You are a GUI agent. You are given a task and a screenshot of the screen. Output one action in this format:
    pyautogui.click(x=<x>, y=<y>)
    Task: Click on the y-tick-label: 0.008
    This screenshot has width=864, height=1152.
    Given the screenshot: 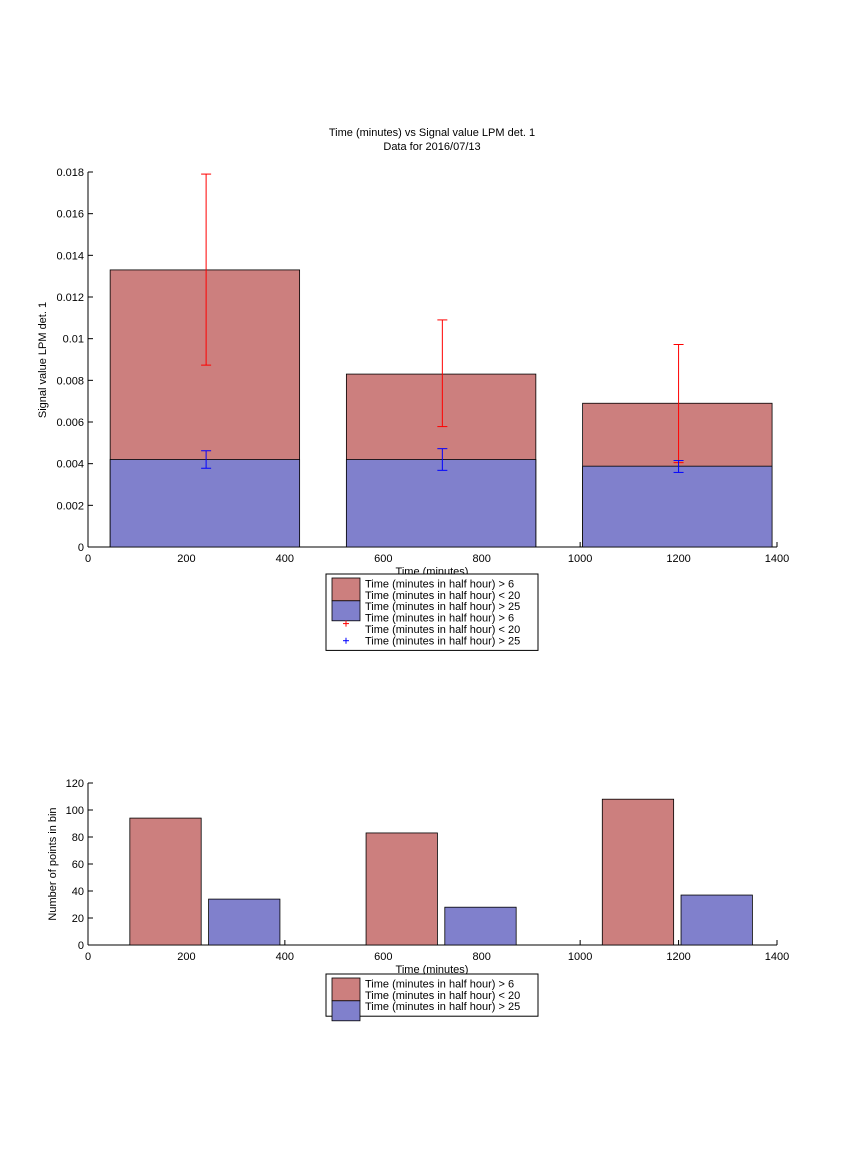 What is the action you would take?
    pyautogui.click(x=70, y=381)
    